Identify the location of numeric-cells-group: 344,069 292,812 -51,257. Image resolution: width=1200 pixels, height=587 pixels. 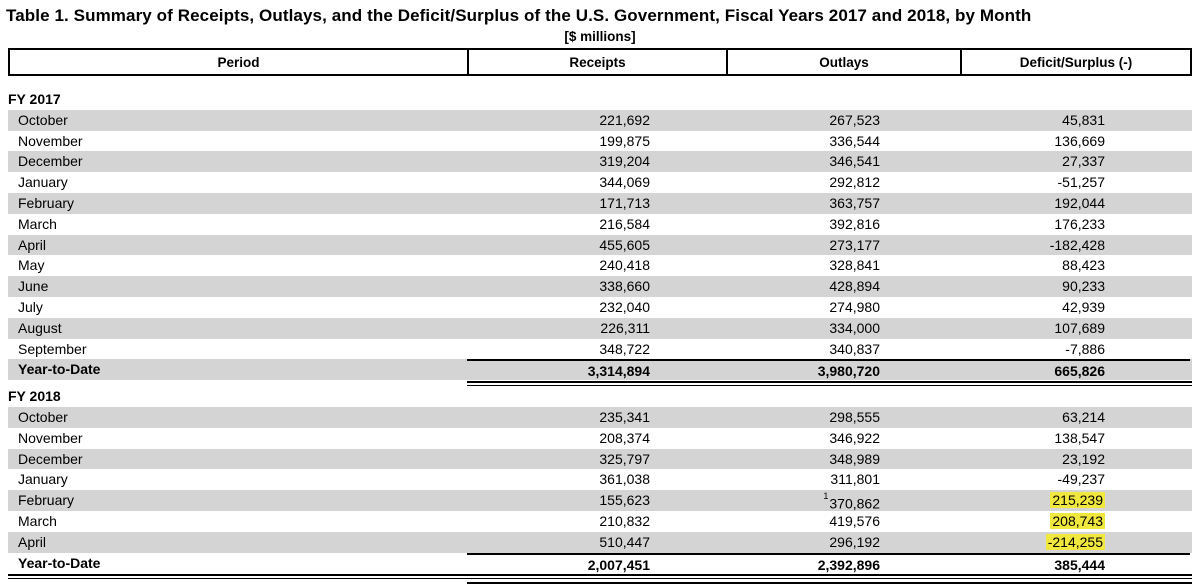
(828, 182).